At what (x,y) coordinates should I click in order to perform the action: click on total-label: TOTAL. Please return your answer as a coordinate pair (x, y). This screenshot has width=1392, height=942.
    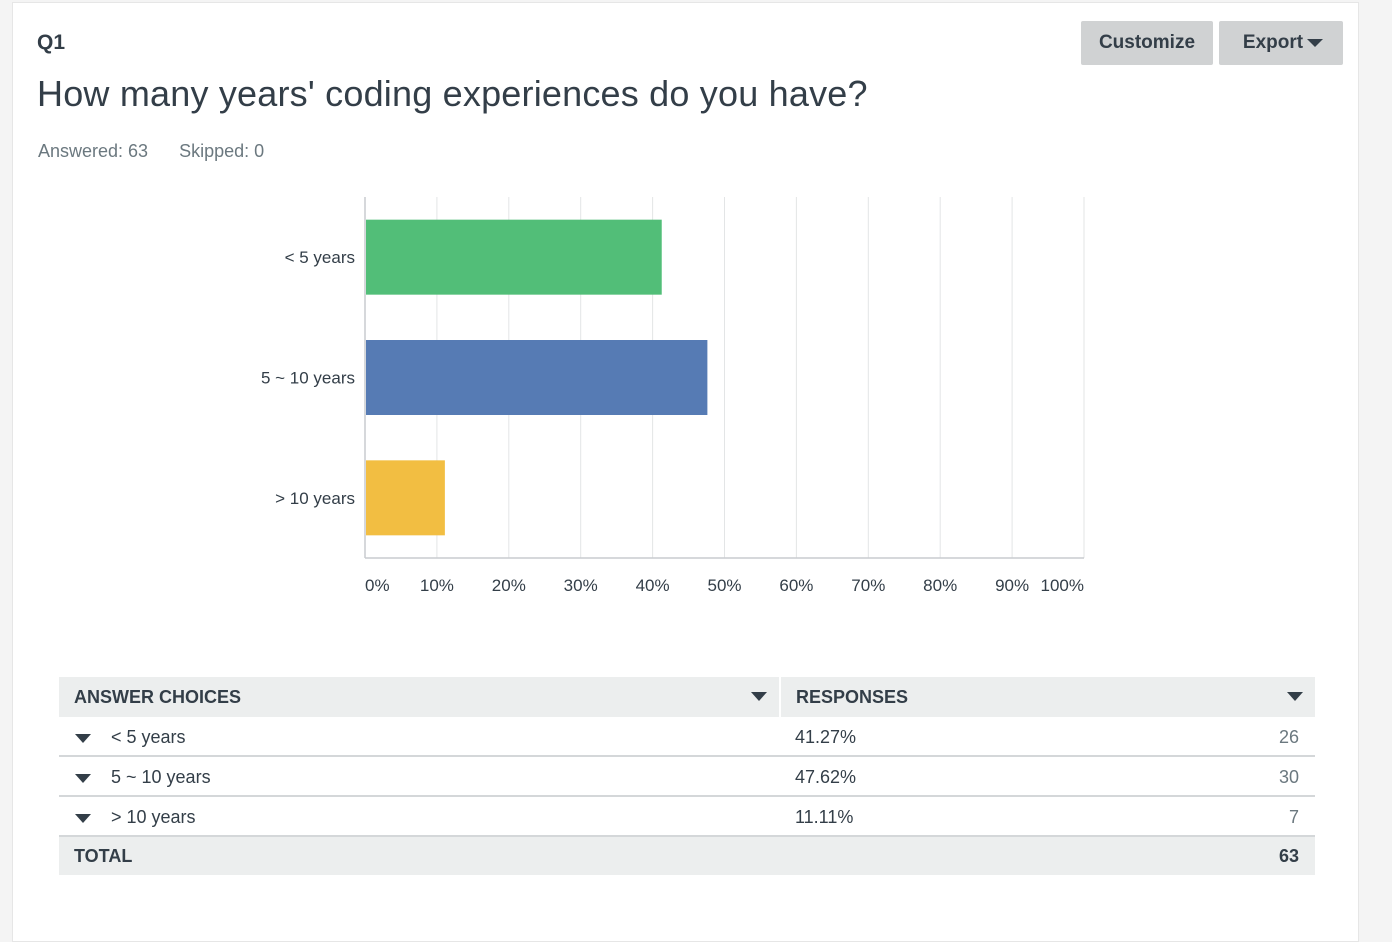
    Looking at the image, I should click on (103, 856).